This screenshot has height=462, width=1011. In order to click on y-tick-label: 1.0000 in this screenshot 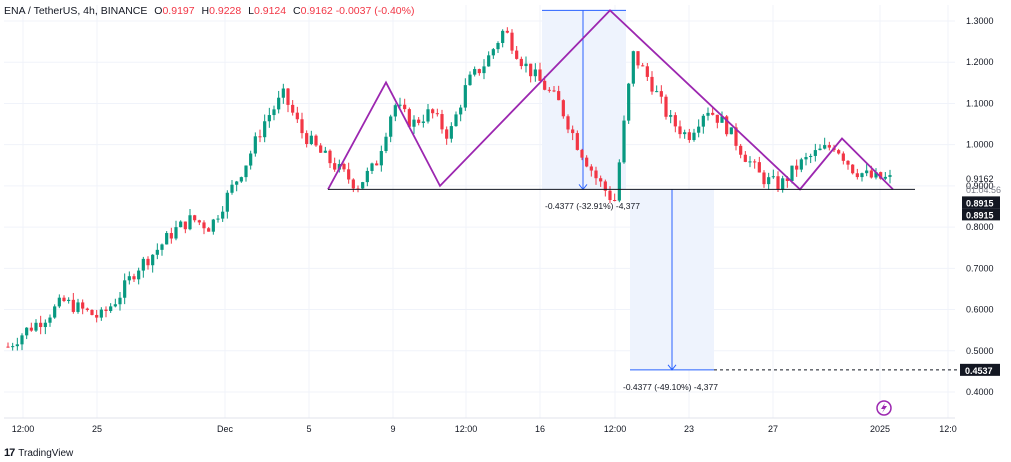, I will do `click(980, 145)`.